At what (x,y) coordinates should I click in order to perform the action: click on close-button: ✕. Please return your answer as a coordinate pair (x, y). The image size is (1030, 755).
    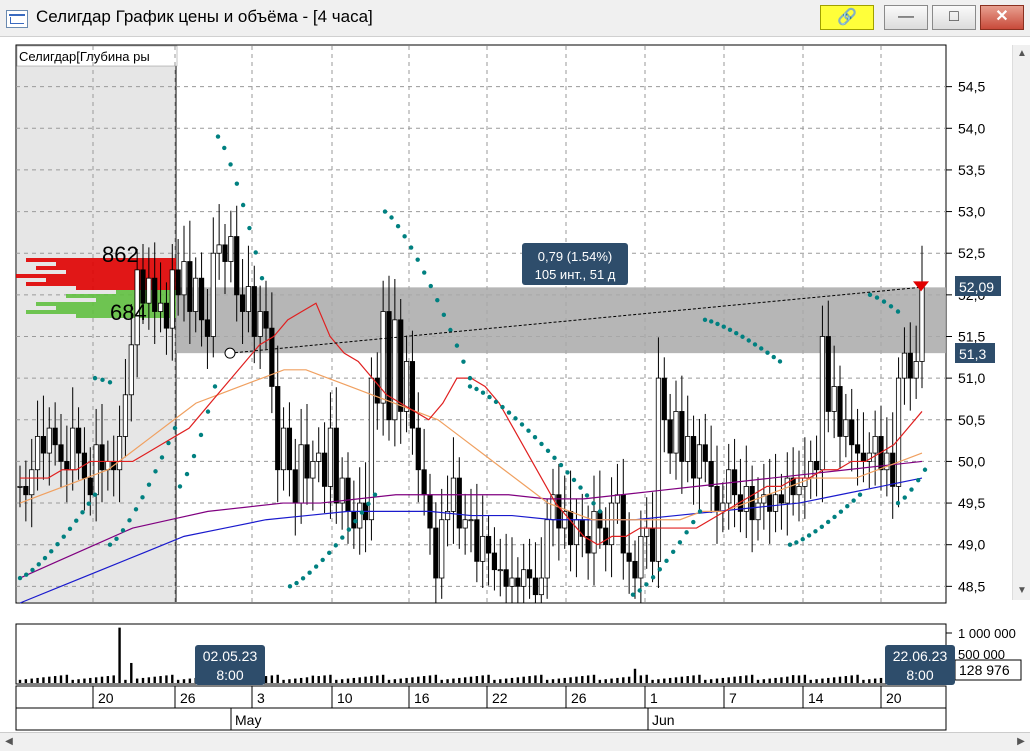
    Looking at the image, I should click on (1002, 17).